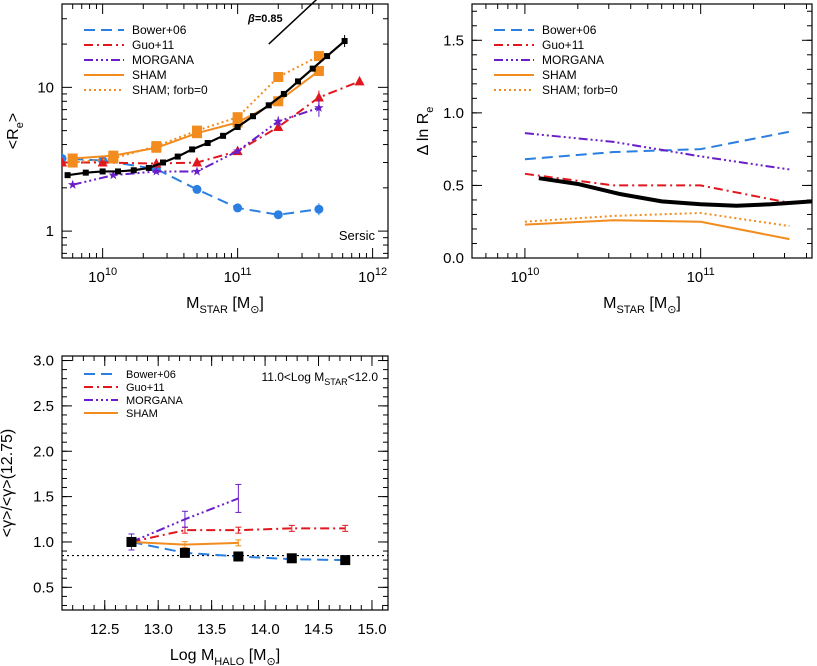  Describe the element at coordinates (163, 60) in the screenshot. I see `legend-label: MORGANA` at that location.